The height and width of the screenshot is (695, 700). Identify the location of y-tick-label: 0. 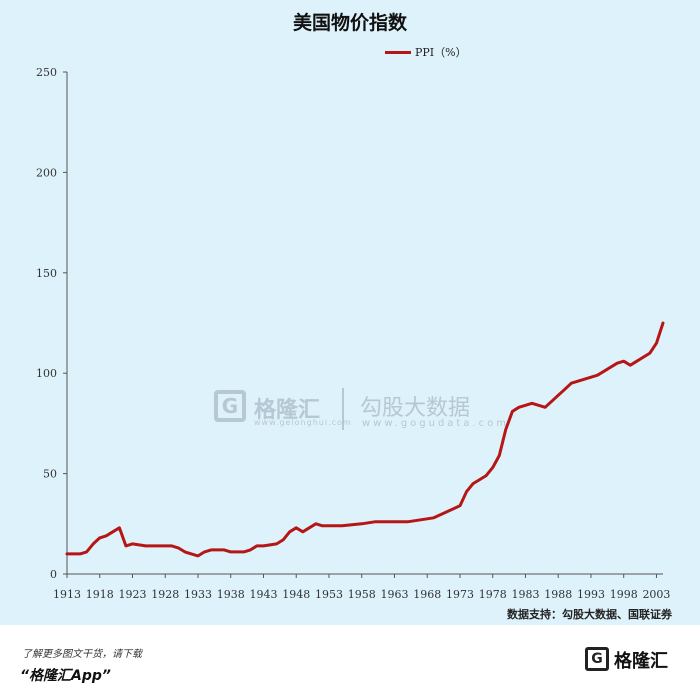
(53, 574).